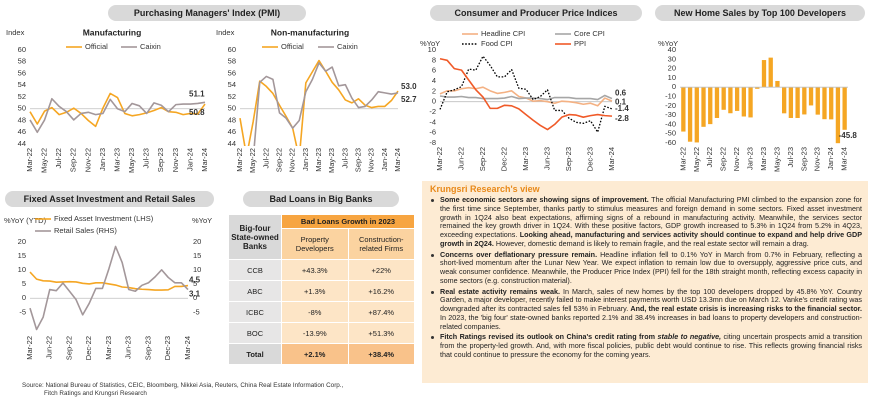 This screenshot has height=409, width=870. What do you see at coordinates (96, 46) in the screenshot?
I see `legend-label: Official` at bounding box center [96, 46].